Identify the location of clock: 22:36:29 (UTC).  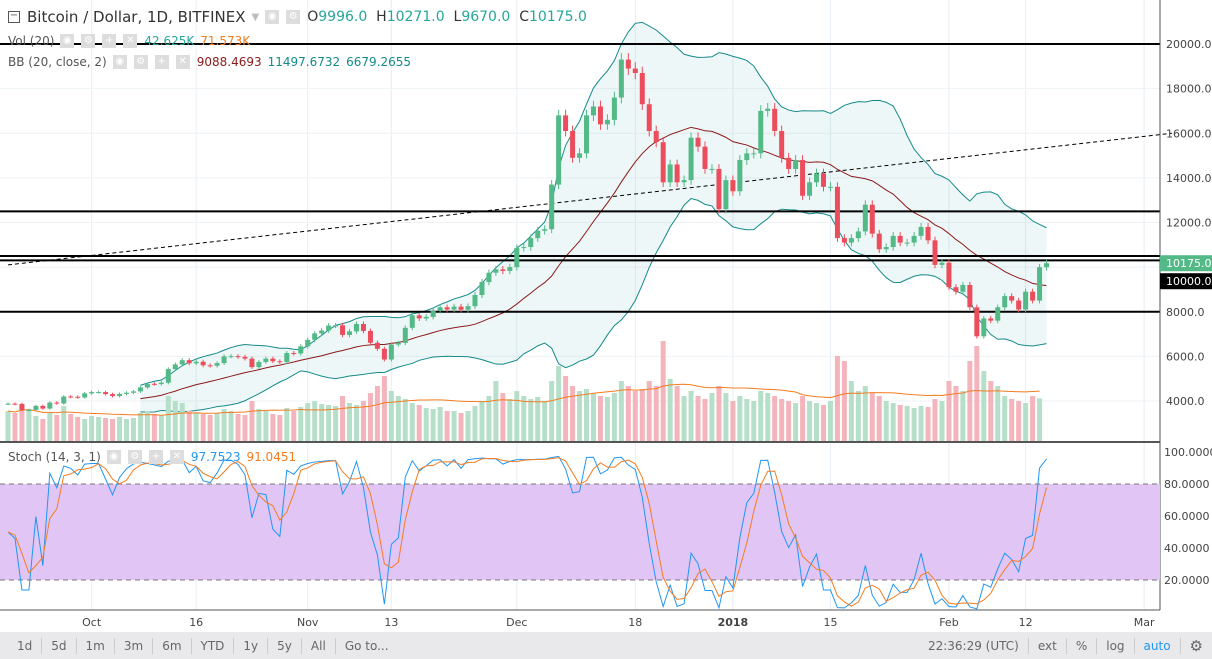
(974, 645).